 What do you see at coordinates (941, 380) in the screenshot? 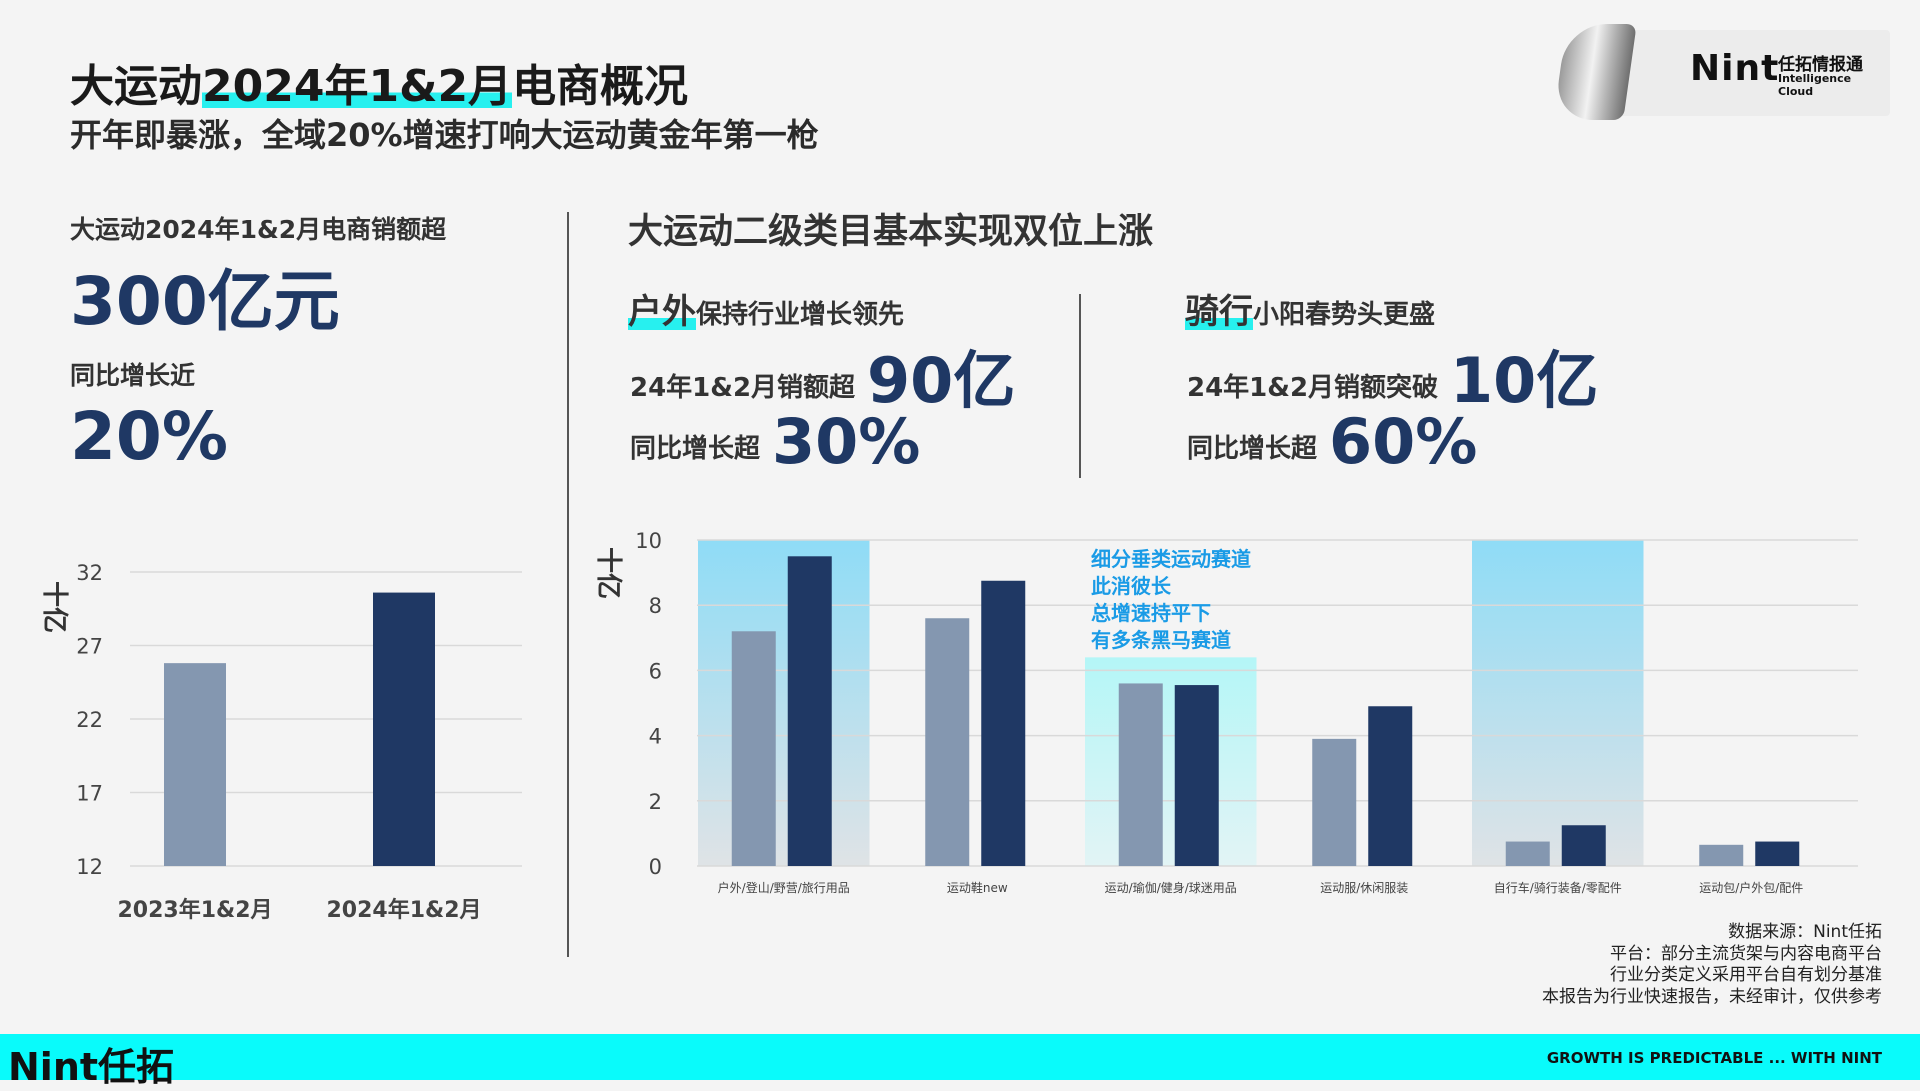
I see `segment-outdoor-sales-value: 90亿` at bounding box center [941, 380].